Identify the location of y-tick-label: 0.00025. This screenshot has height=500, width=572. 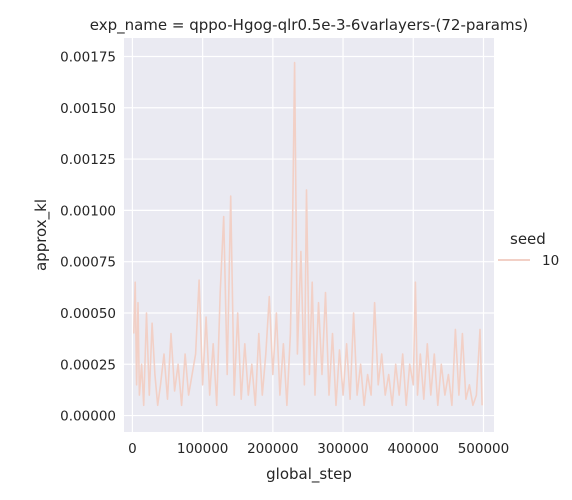
(88, 365).